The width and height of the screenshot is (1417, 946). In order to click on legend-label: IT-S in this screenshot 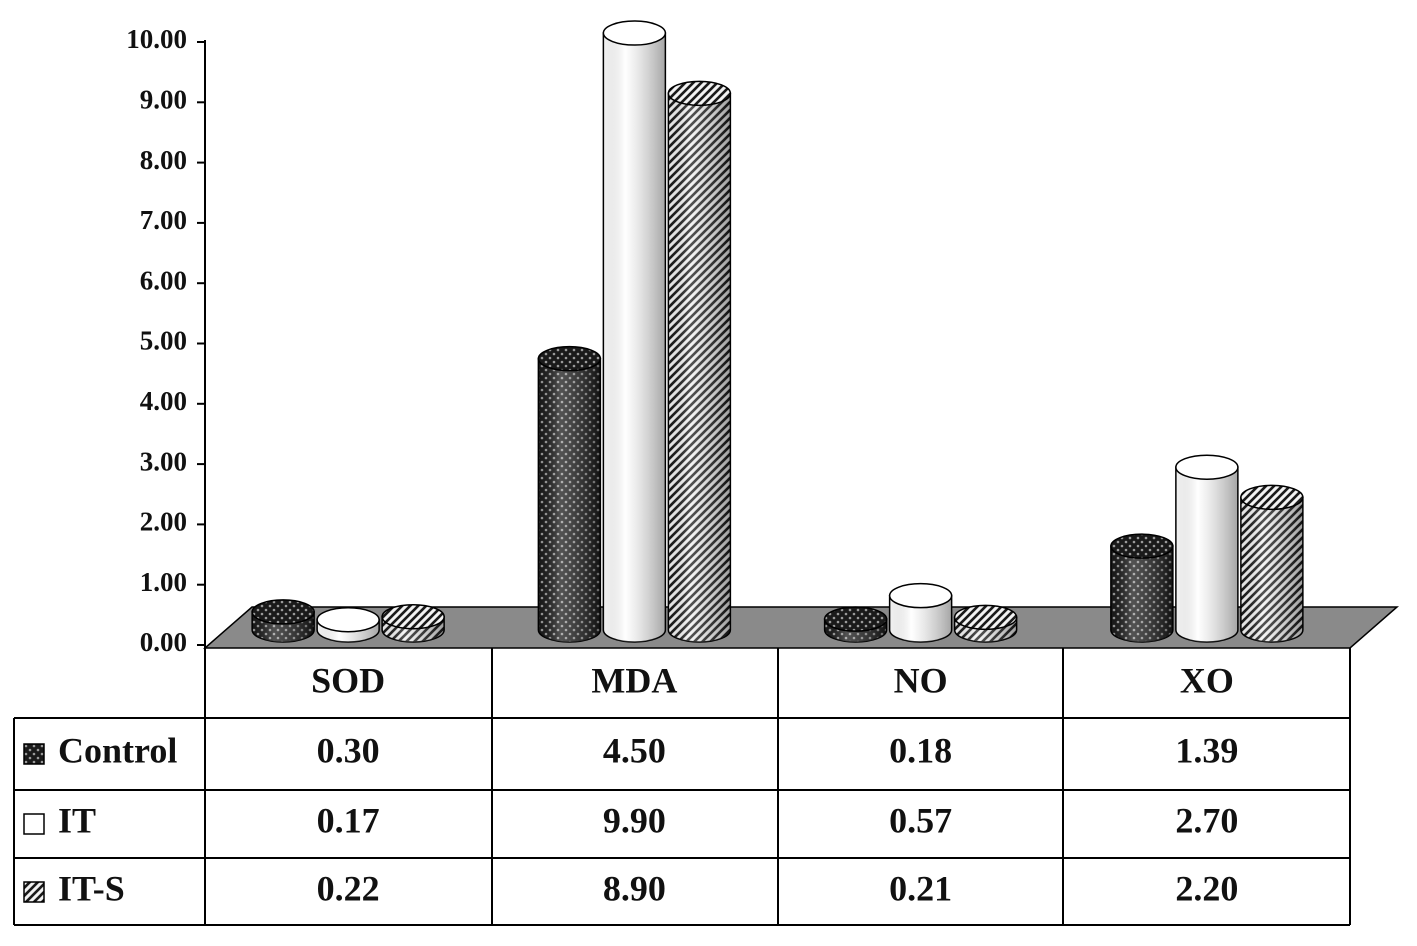, I will do `click(91, 888)`.